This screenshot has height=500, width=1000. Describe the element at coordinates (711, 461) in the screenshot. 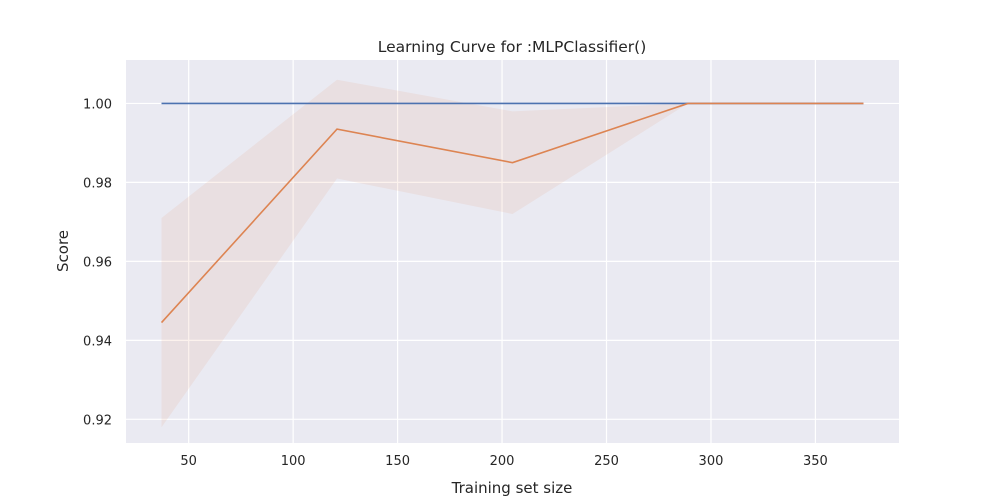

I see `x-tick-label: 300` at that location.